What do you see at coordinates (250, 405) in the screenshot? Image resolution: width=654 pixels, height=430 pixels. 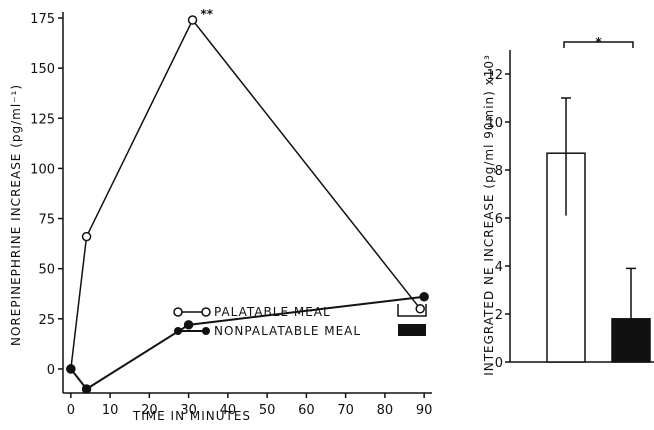 I see `line-chart-x-ticks: 0 10 20 30 40 50 60 70 80 90` at bounding box center [250, 405].